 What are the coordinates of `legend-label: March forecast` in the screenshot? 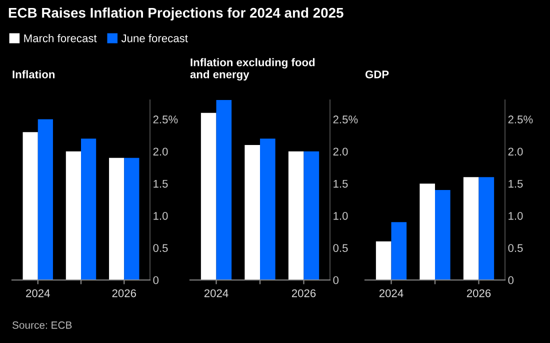 It's located at (60, 38).